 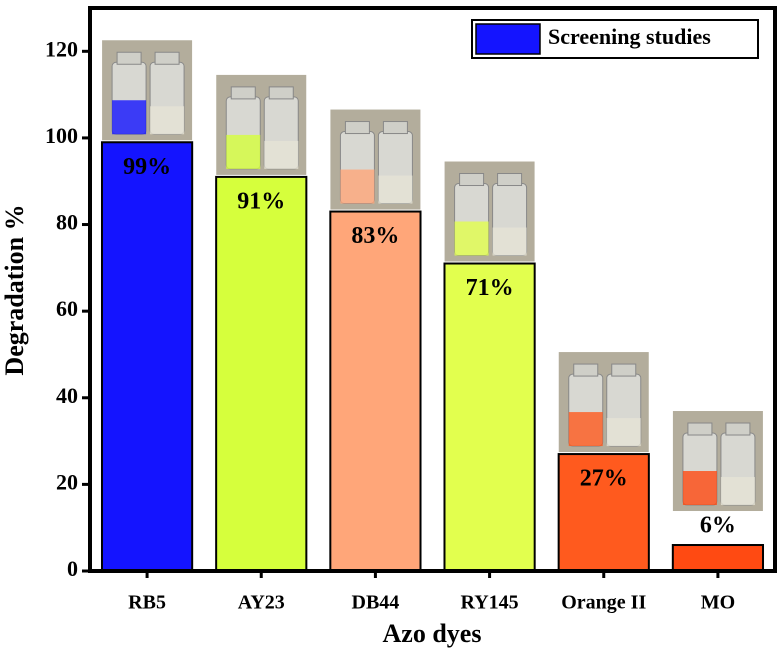 I want to click on x-tick-label: DB44, so click(x=376, y=603).